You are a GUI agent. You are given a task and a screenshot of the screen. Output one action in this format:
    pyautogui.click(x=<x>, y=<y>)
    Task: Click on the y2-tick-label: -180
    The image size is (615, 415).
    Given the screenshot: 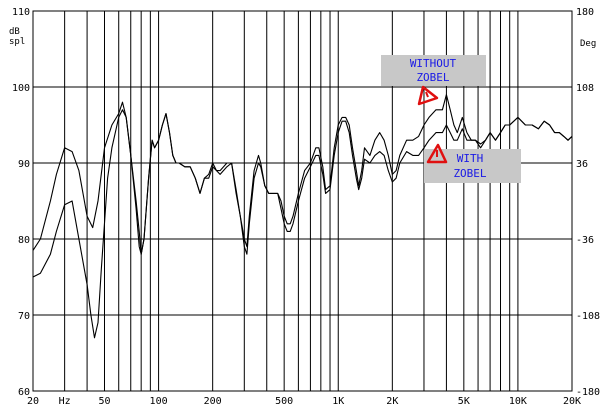 What is the action you would take?
    pyautogui.click(x=588, y=392)
    